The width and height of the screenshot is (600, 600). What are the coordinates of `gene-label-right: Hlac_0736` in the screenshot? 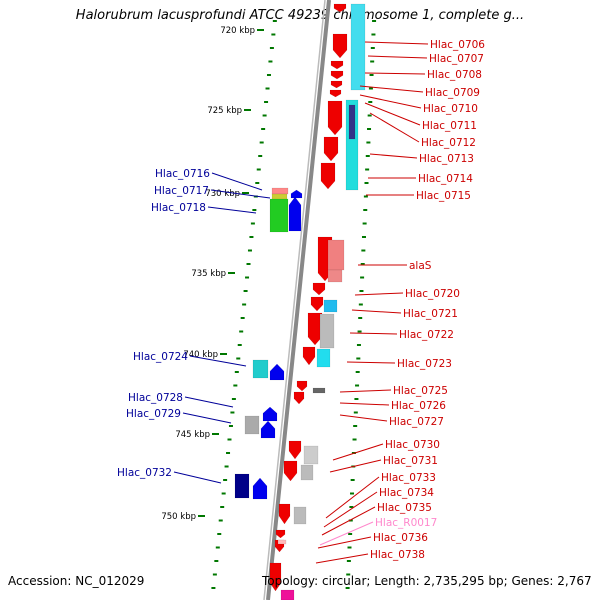 It's located at (400, 538).